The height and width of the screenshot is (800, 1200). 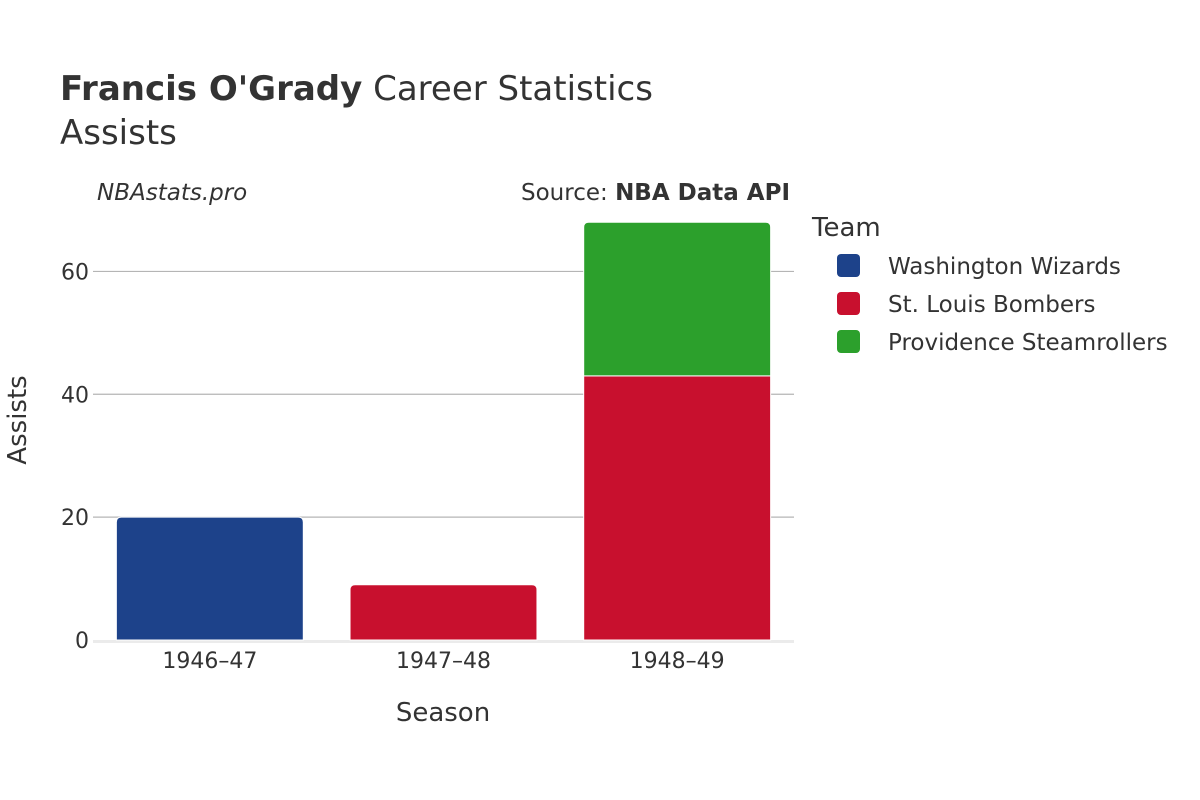 I want to click on source-prefix: Source:, so click(x=568, y=193).